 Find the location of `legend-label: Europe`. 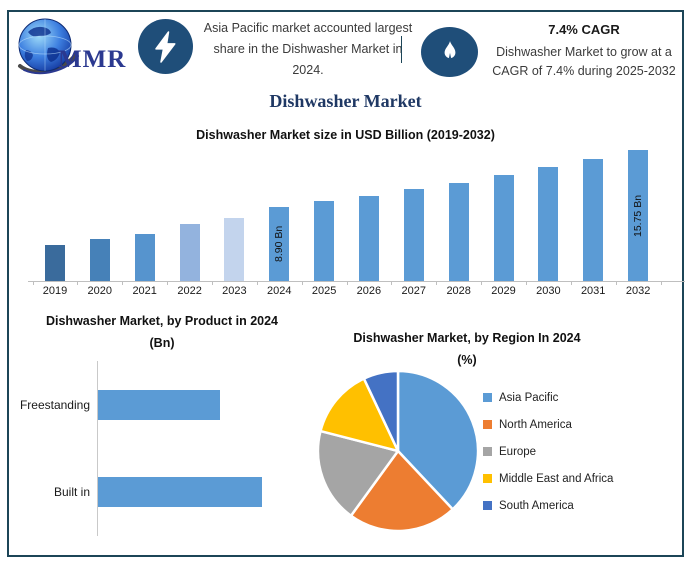

legend-label: Europe is located at coordinates (518, 451).